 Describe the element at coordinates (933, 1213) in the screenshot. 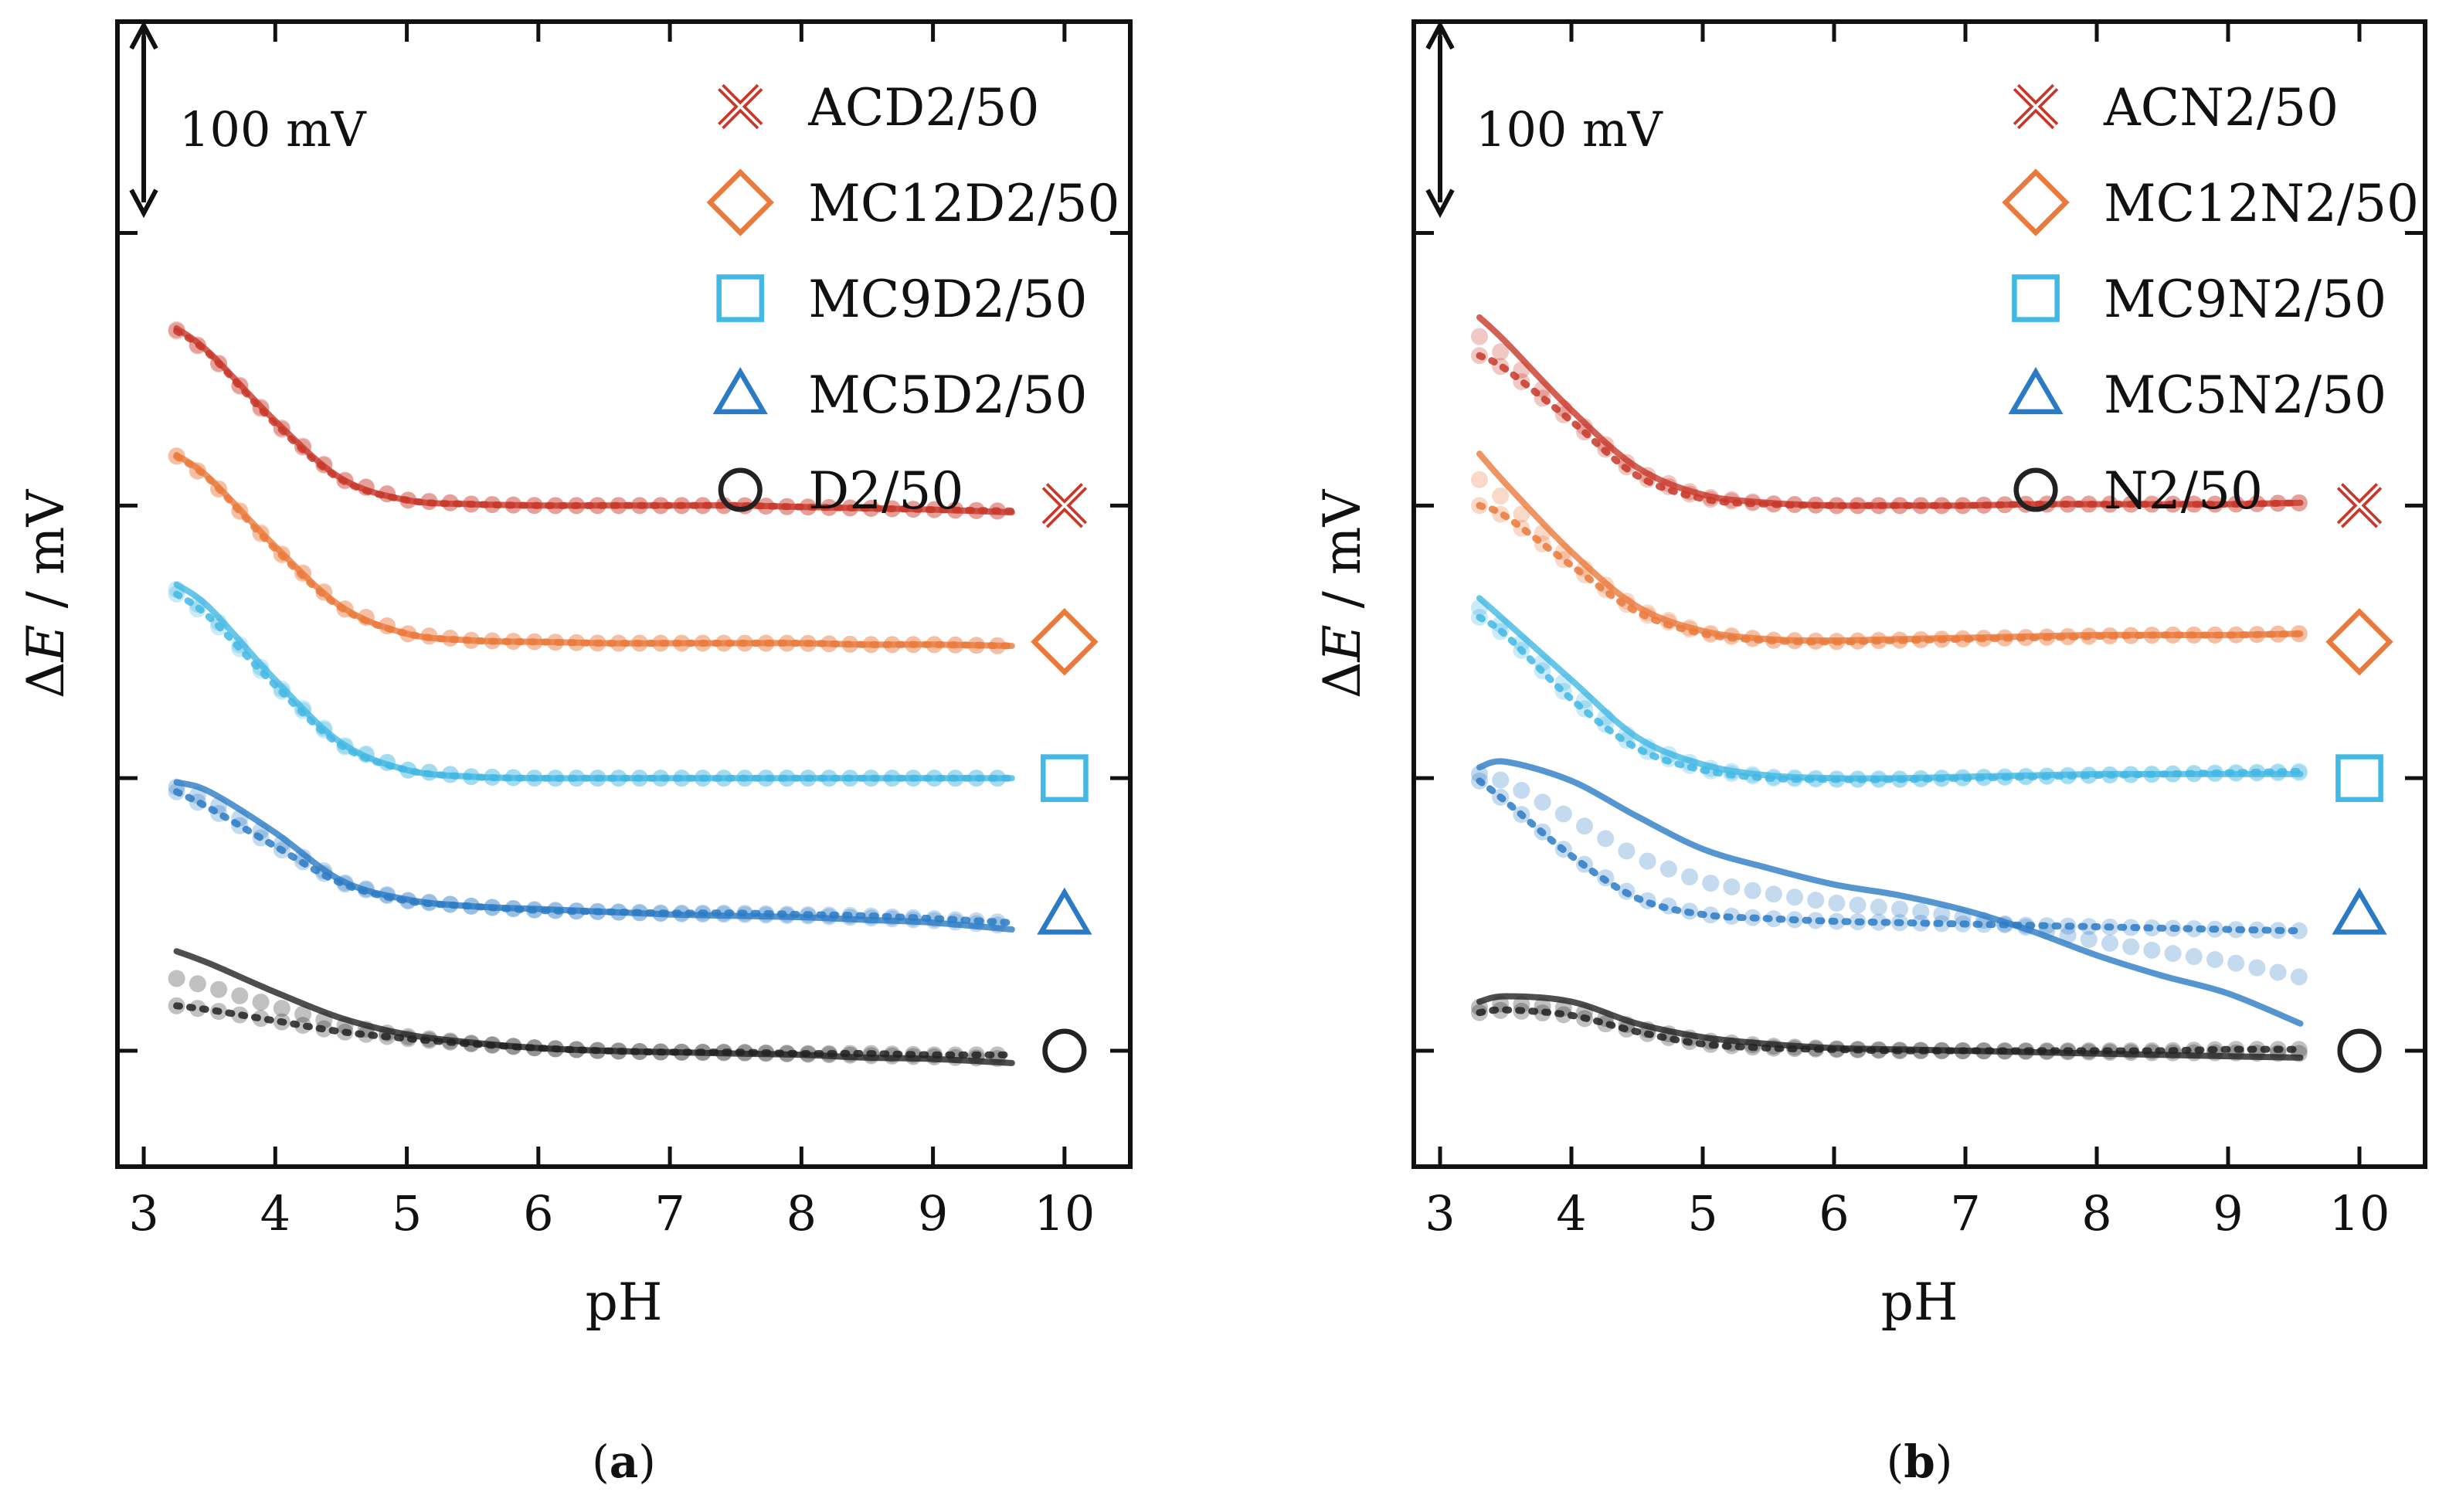

I see `x-tick-label: 9` at that location.